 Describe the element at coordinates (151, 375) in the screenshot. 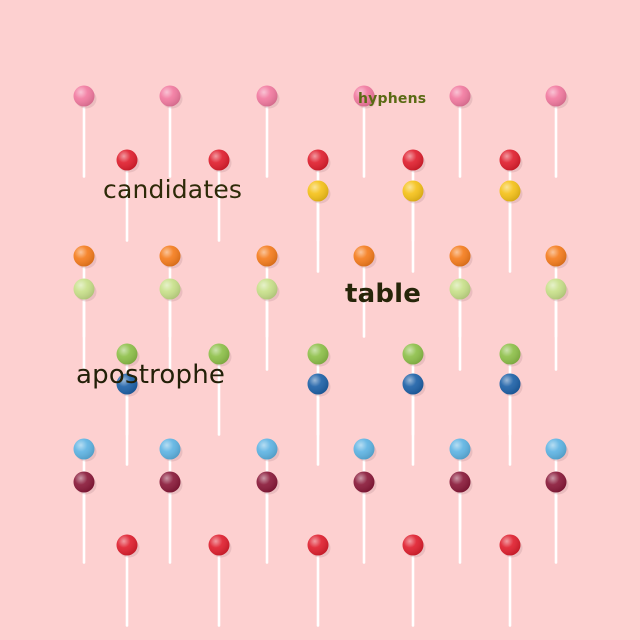

I see `word-apostrophe: apostrophe` at that location.